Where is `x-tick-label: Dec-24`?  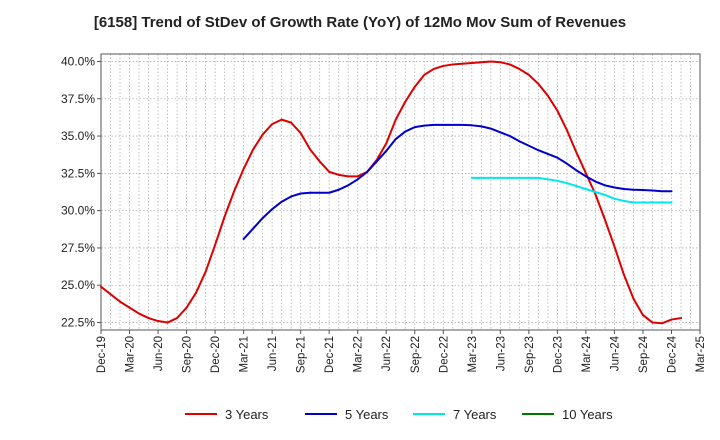 x-tick-label: Dec-24 is located at coordinates (672, 354).